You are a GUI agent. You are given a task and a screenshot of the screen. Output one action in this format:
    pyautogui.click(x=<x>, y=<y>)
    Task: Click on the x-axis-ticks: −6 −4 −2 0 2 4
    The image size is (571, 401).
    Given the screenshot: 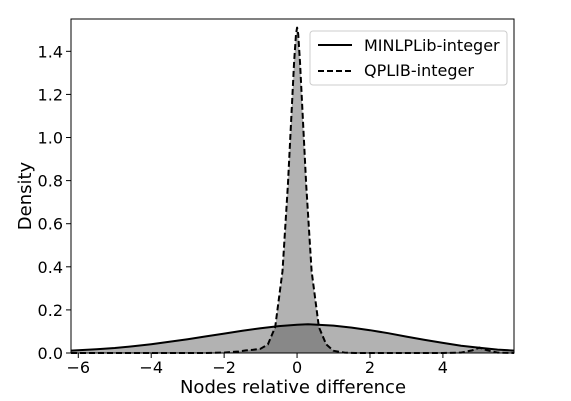 What is the action you would take?
    pyautogui.click(x=257, y=365)
    